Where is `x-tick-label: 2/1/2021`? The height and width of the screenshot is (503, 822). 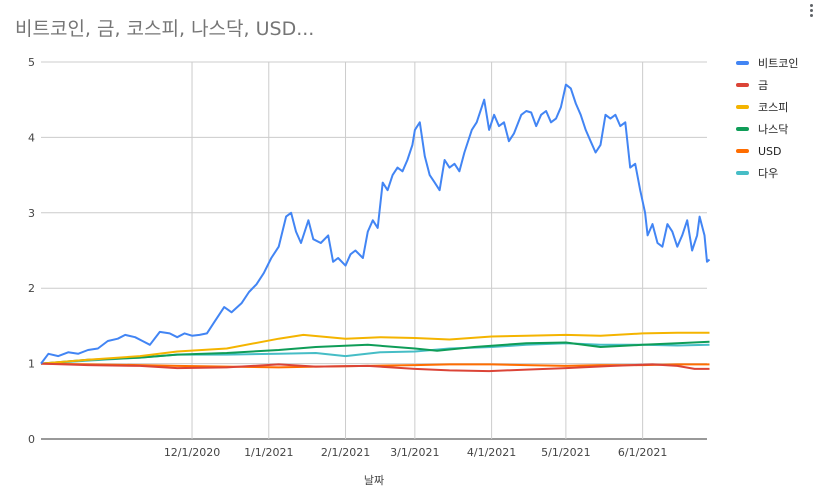 x-tick-label: 2/1/2021 is located at coordinates (345, 452).